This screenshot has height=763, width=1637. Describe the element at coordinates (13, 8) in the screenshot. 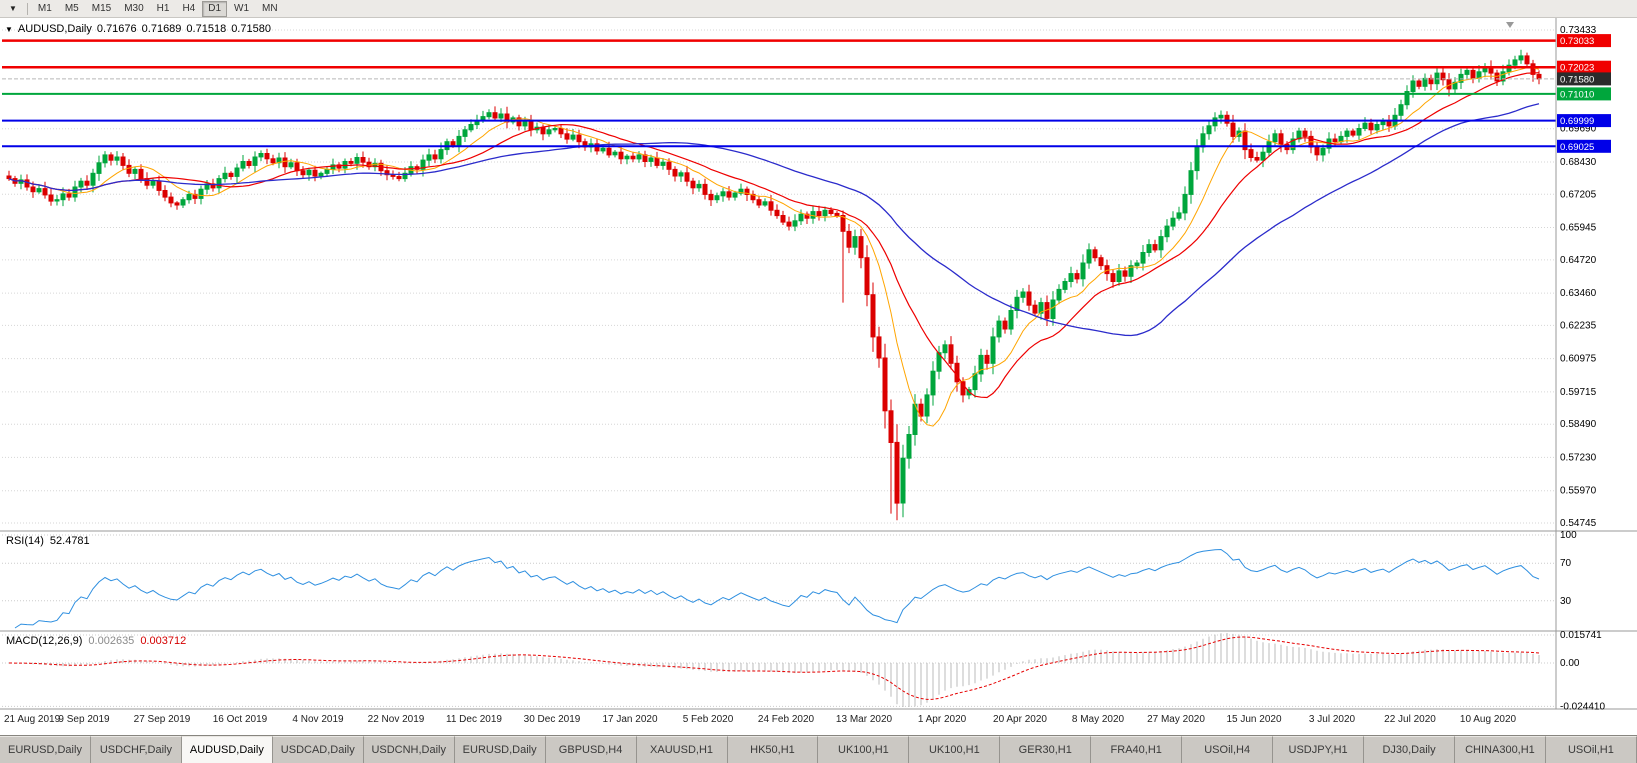

I see `chart-dropdown-button: ▼` at that location.